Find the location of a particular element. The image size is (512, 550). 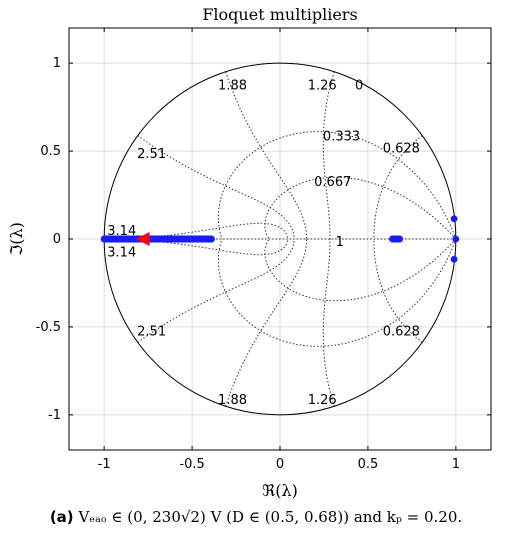

frequency-label-6: 2.51 is located at coordinates (151, 331).